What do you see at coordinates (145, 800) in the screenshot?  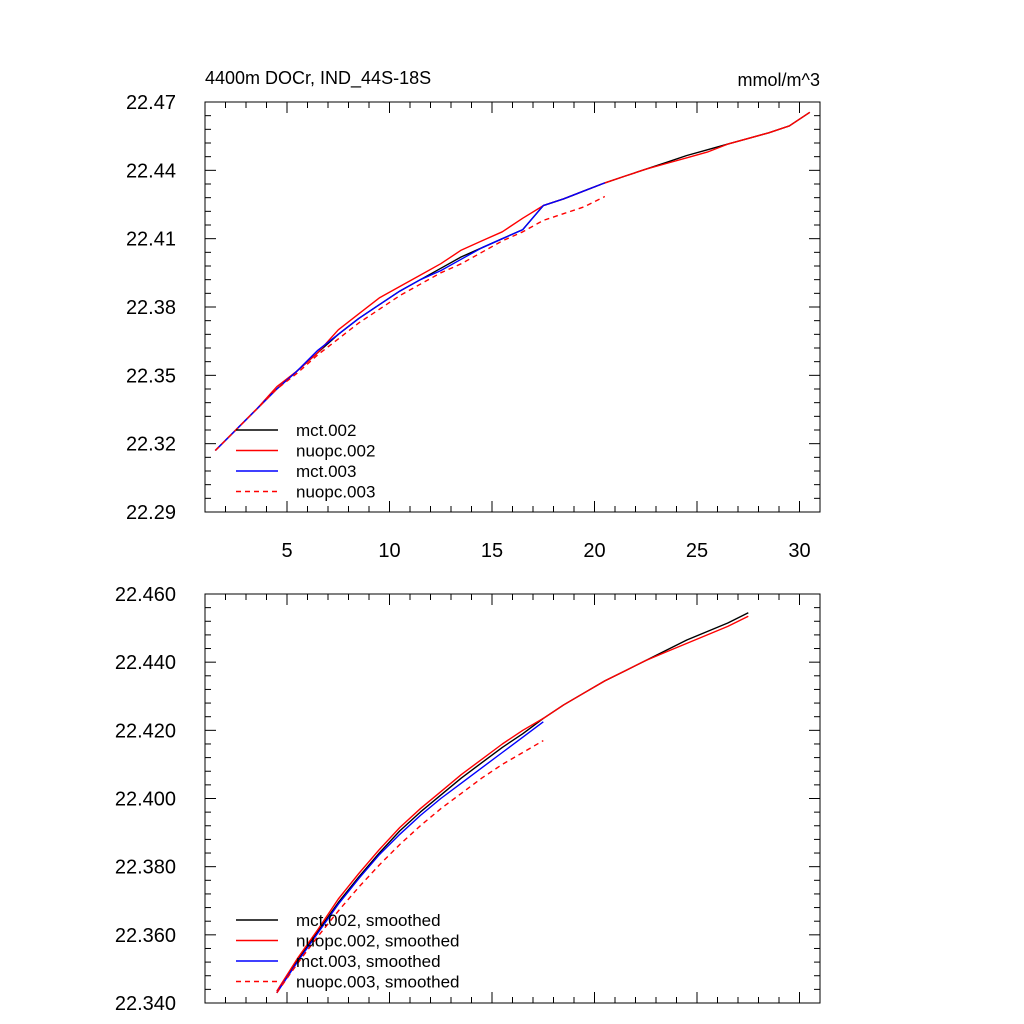 I see `y-tick-label: 22.400` at bounding box center [145, 800].